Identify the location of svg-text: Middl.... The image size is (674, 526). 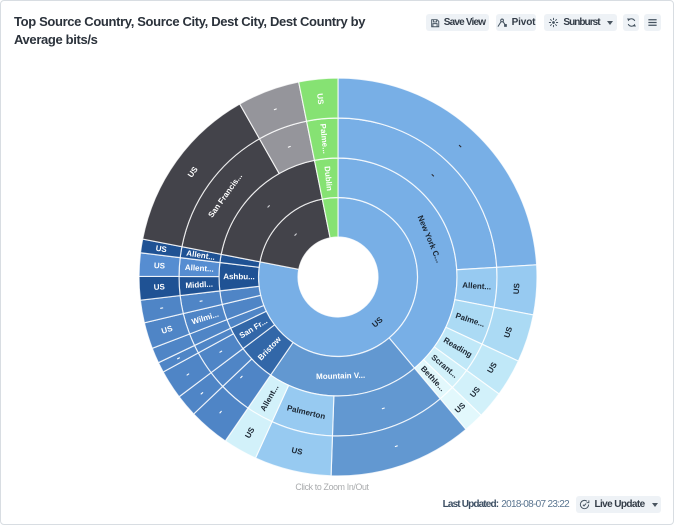
(199, 285).